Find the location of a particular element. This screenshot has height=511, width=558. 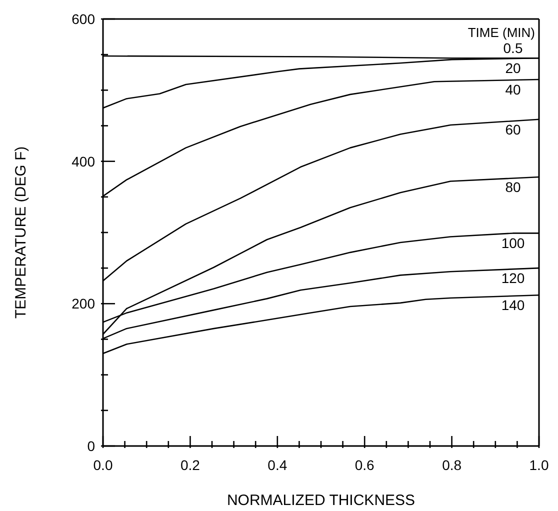

series-label: 140 is located at coordinates (513, 305).